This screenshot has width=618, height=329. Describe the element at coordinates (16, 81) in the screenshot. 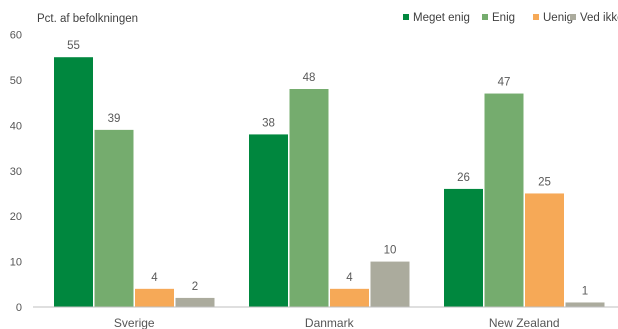

I see `y-tick-label: 50` at that location.